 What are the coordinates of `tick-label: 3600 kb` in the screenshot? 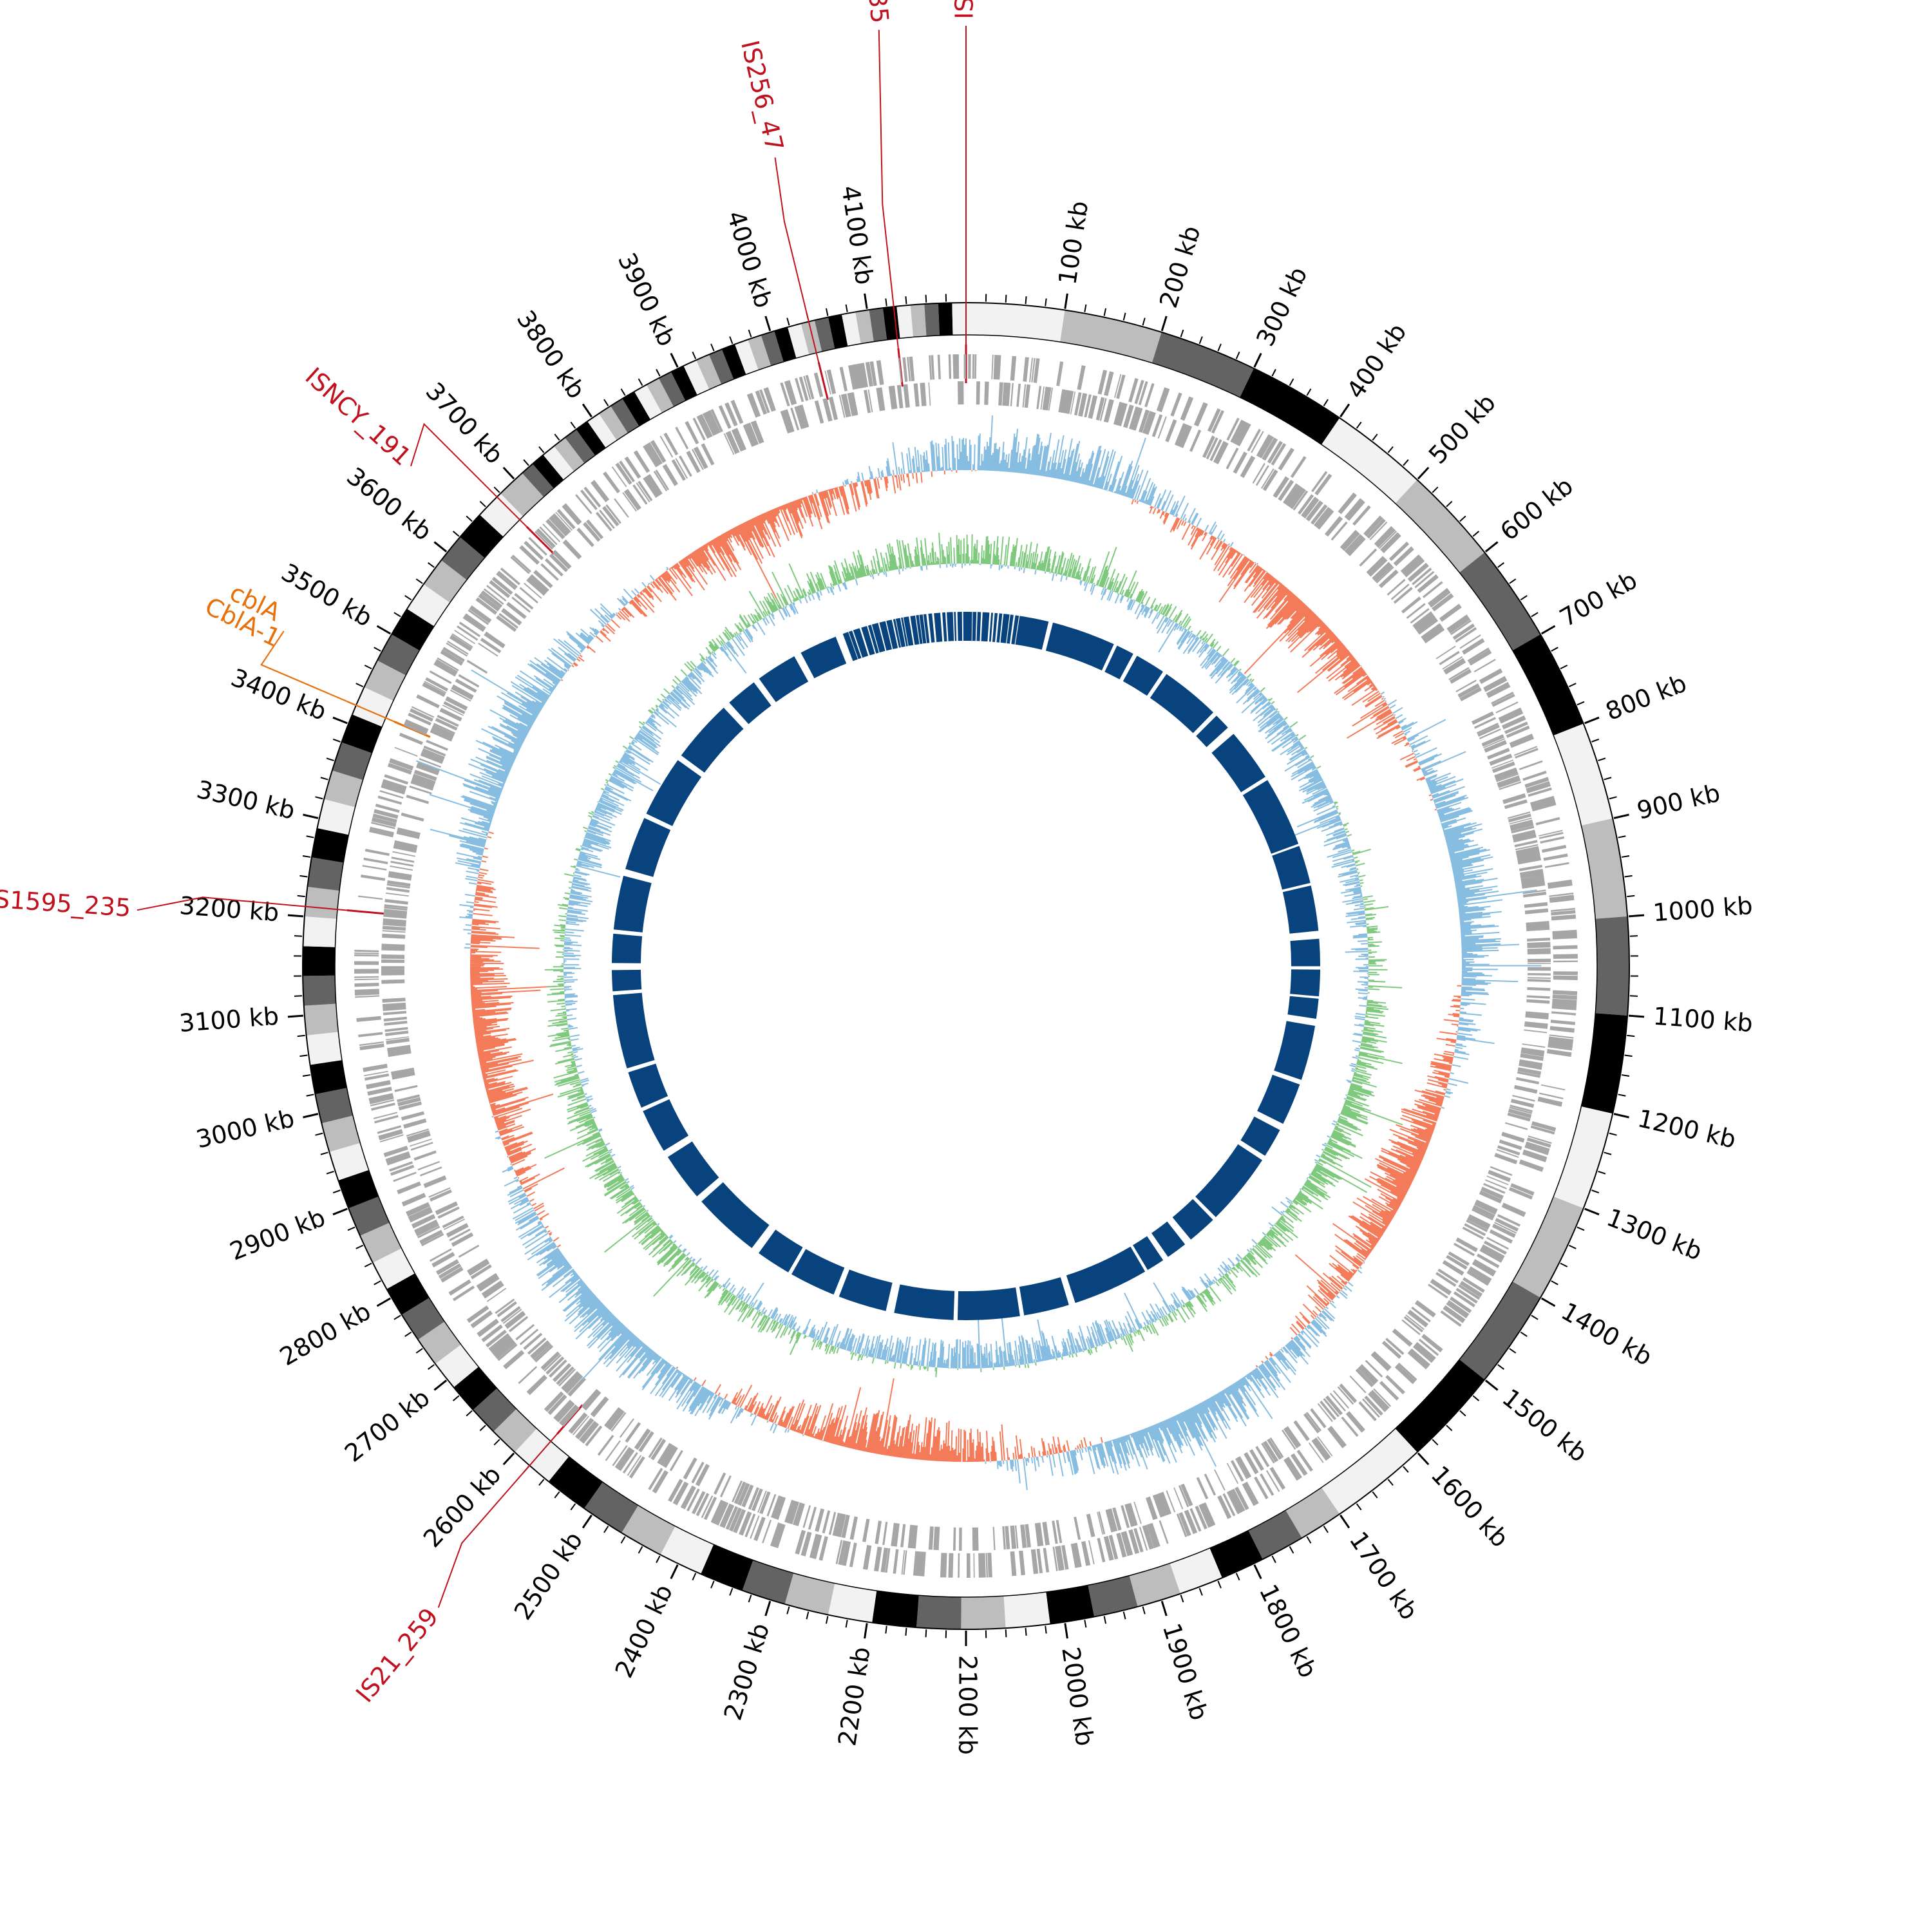 It's located at (389, 504).